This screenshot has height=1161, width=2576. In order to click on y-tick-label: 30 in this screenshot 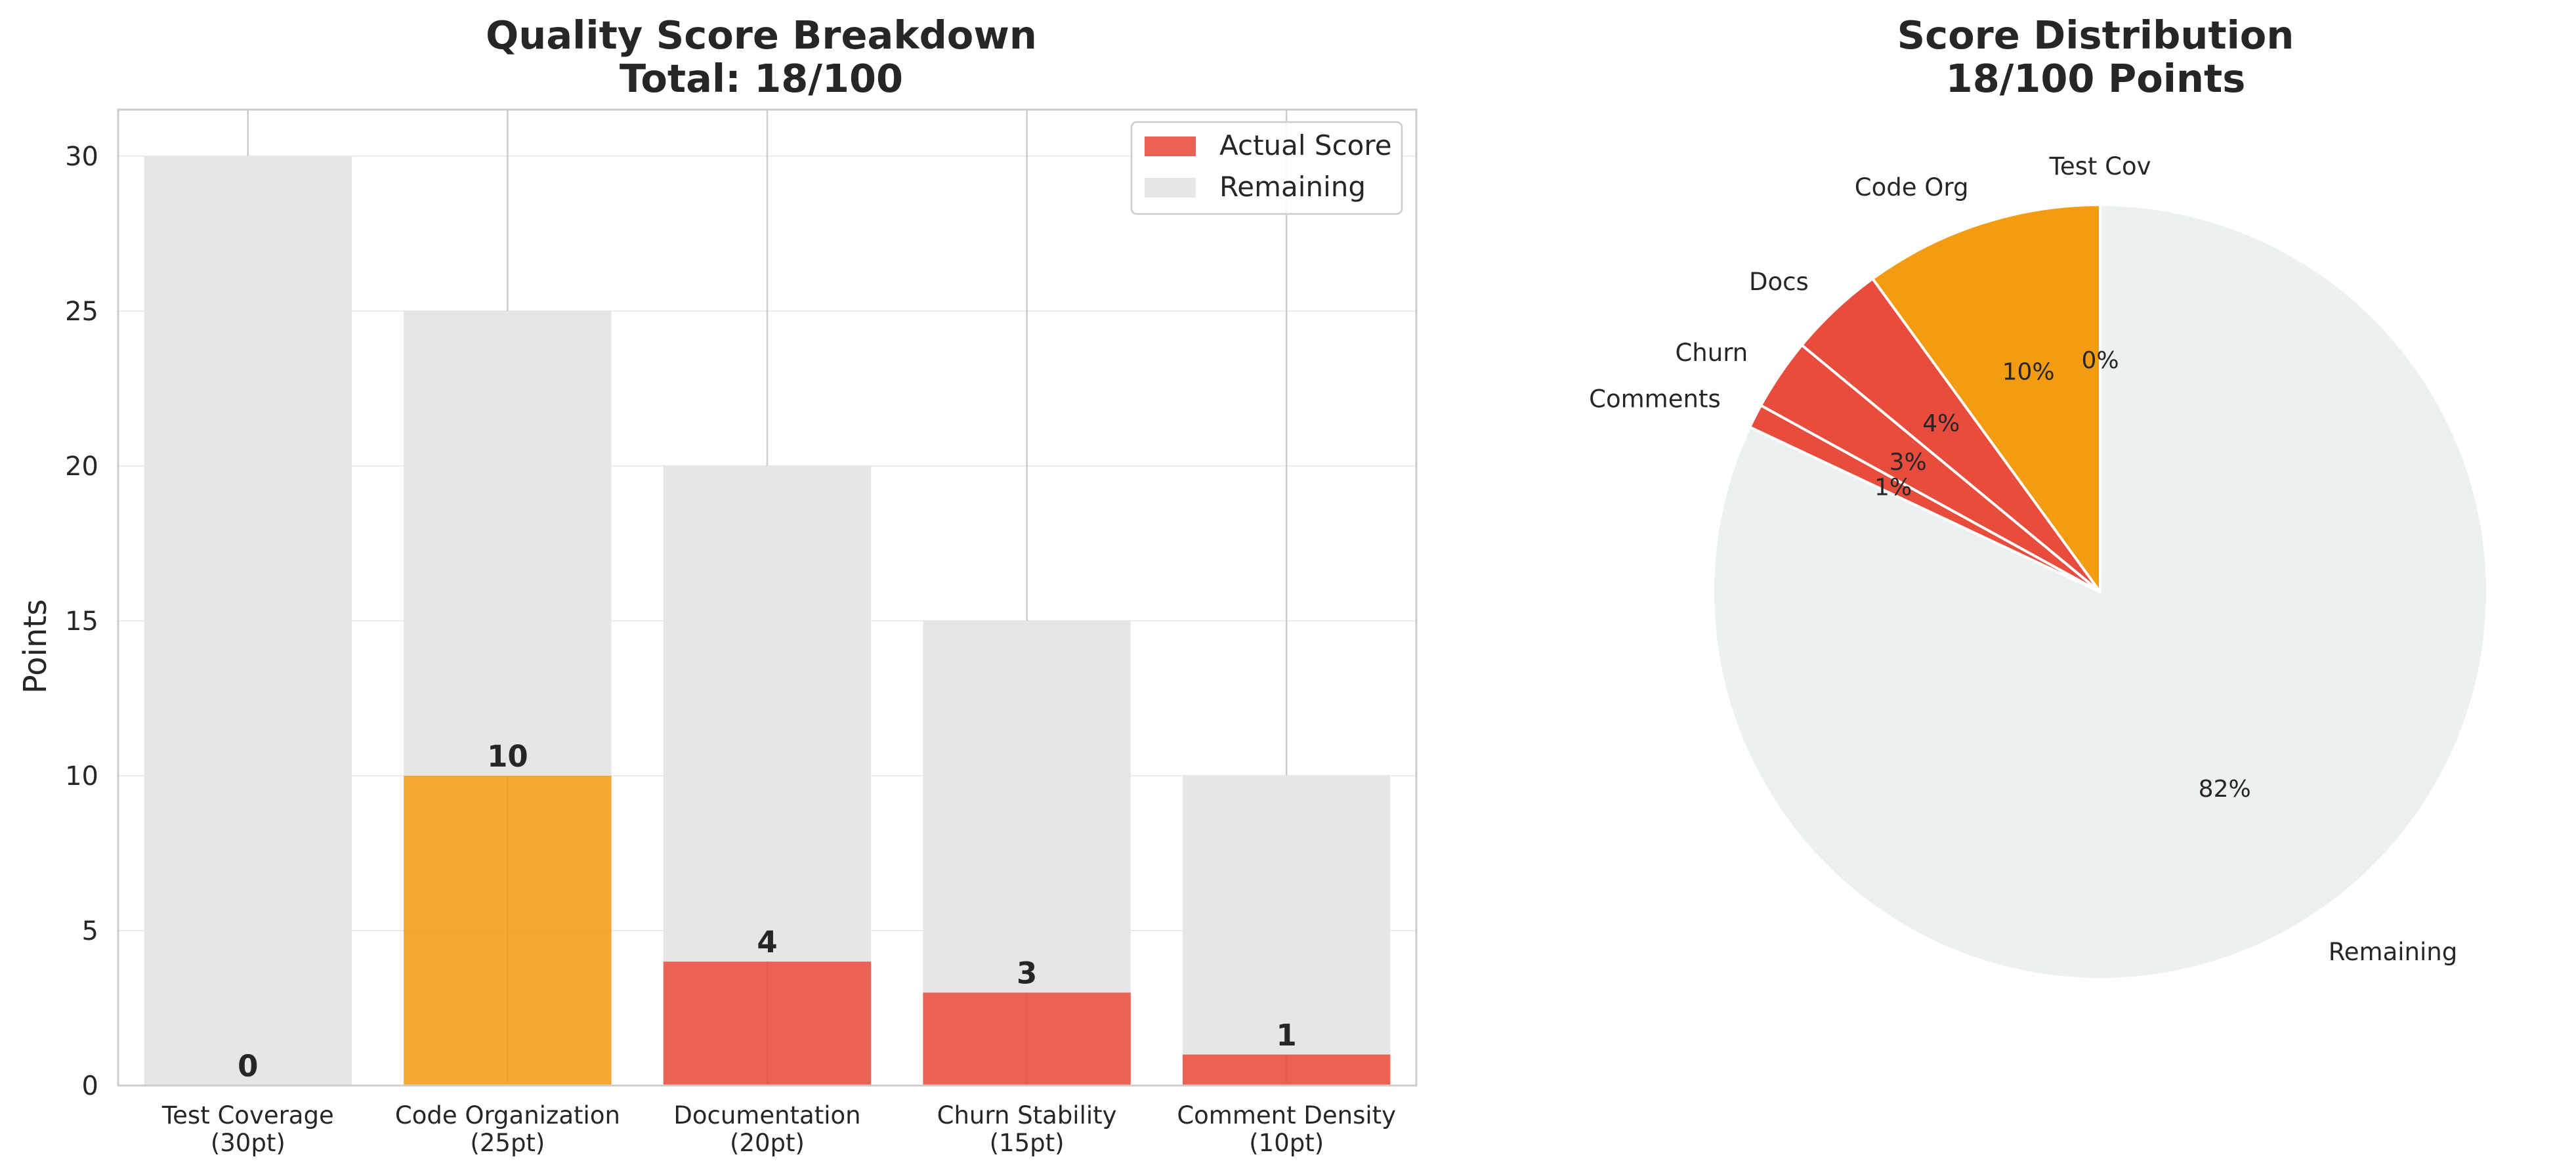, I will do `click(81, 157)`.